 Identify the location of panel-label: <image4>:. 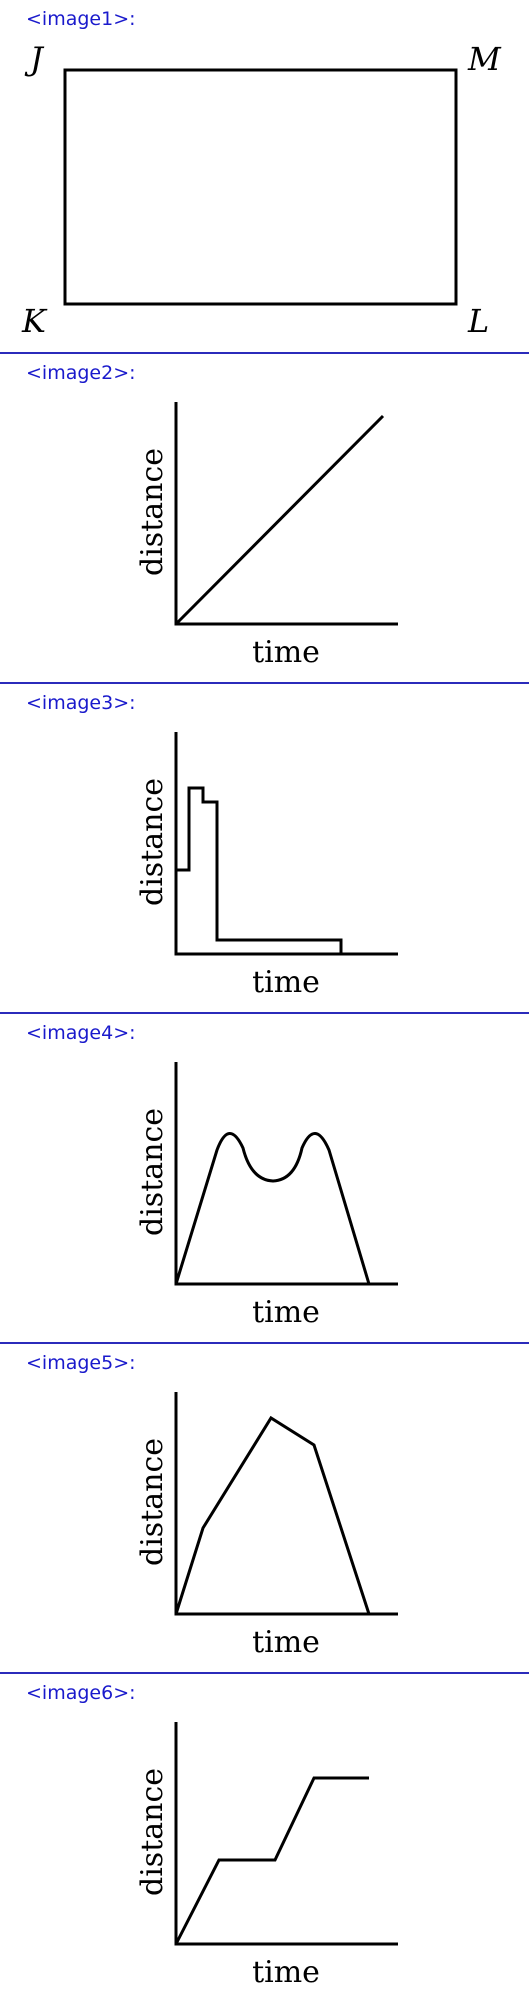
(81, 1033).